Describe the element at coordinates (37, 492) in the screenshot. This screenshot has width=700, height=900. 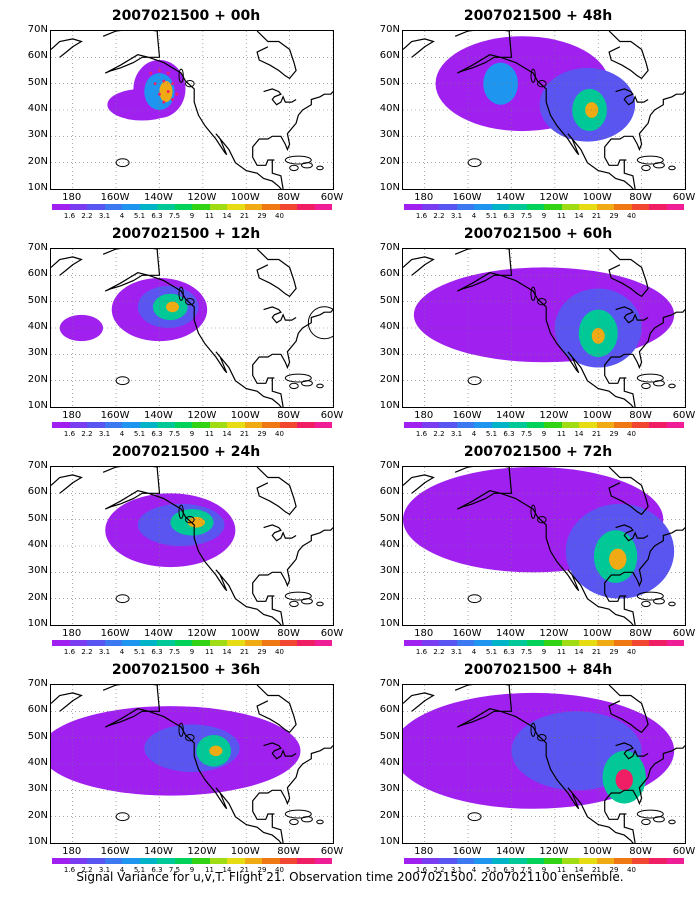
I see `latitude-label: 60N` at that location.